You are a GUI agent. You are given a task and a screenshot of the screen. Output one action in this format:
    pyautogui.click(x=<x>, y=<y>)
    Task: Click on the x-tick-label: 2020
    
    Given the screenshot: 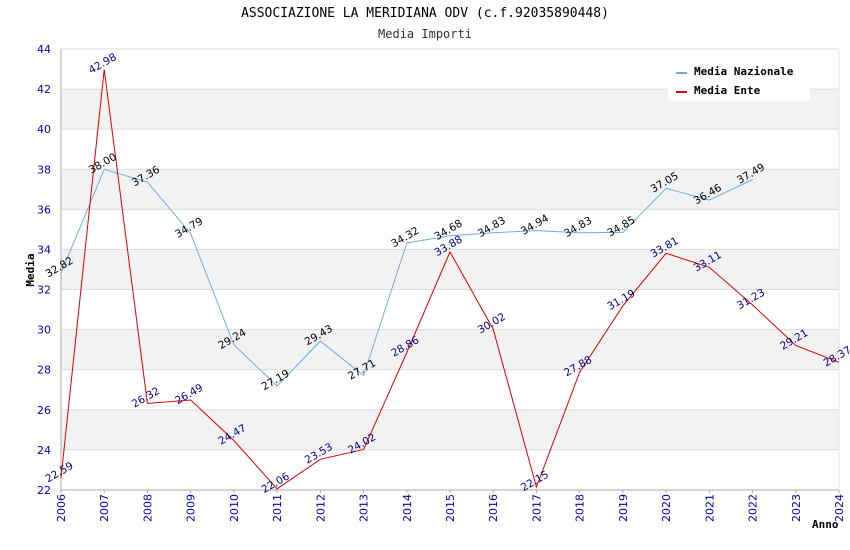 What is the action you would take?
    pyautogui.click(x=666, y=508)
    